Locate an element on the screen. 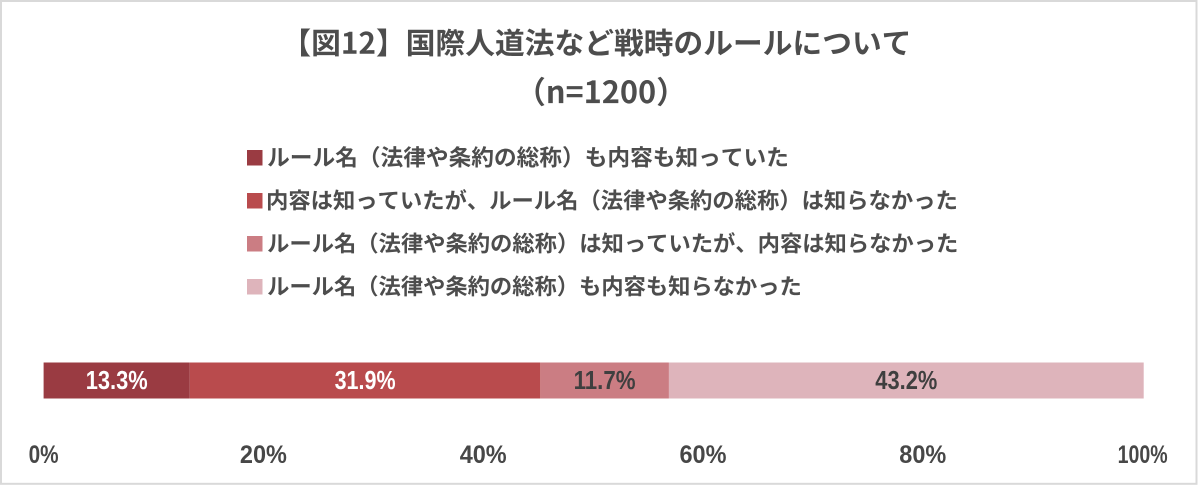  svg-text: 43.2% is located at coordinates (906, 380).